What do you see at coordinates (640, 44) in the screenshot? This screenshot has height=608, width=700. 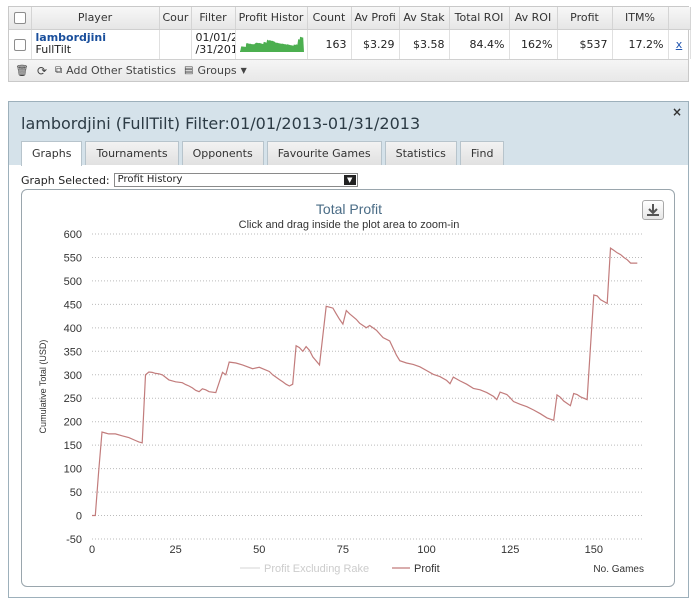 I see `itm-cell: 17.2%` at bounding box center [640, 44].